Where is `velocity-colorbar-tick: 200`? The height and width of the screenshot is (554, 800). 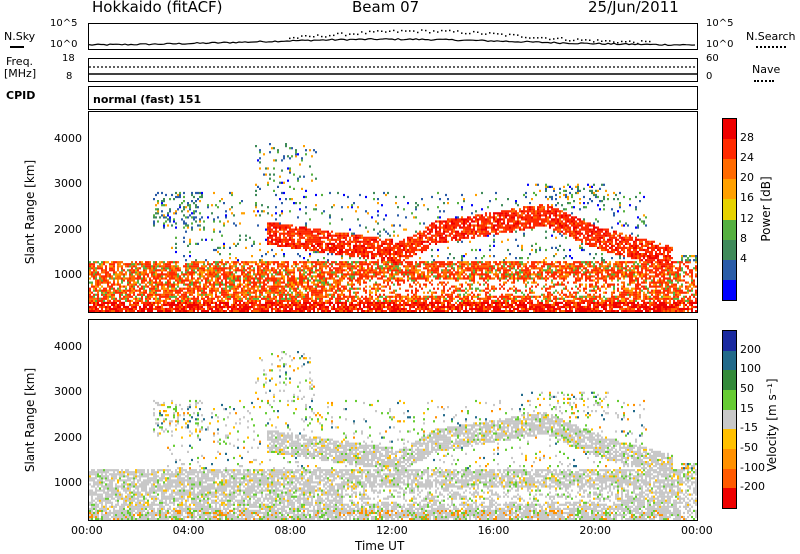 velocity-colorbar-tick: 200 is located at coordinates (750, 349).